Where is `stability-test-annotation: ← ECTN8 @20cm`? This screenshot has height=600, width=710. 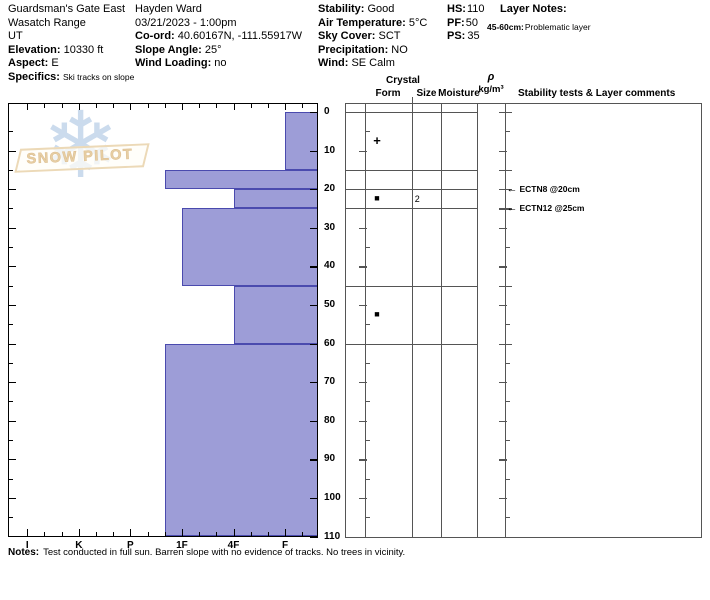 stability-test-annotation: ← ECTN8 @20cm is located at coordinates (543, 189).